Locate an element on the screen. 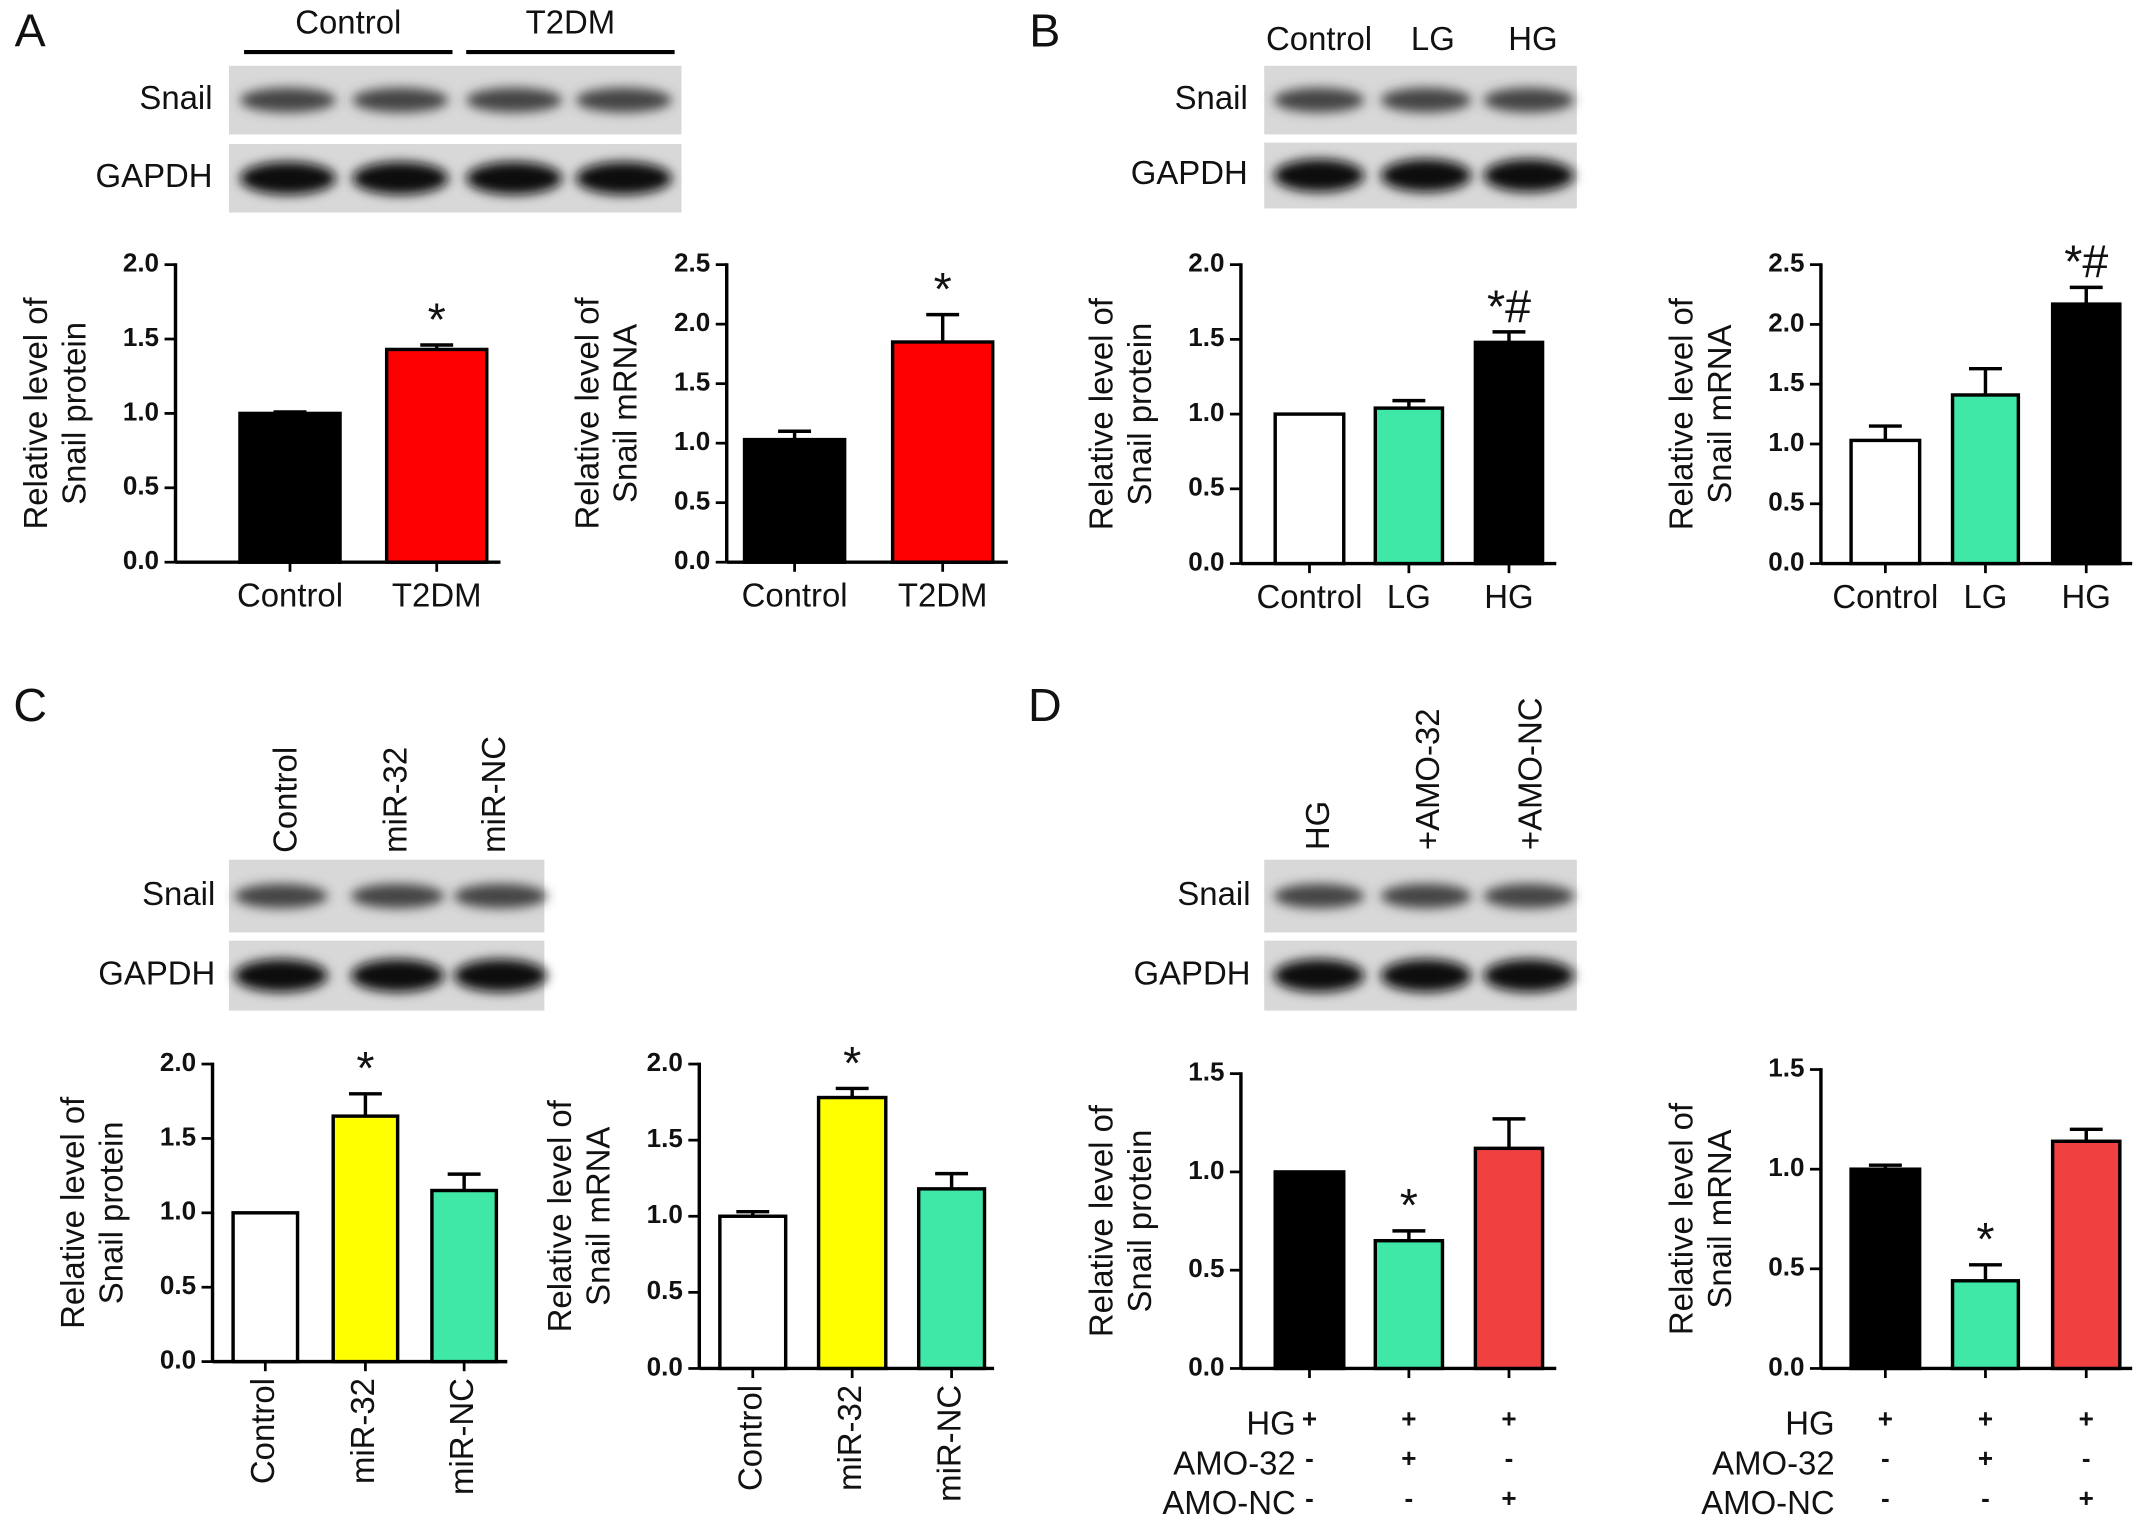 The image size is (2150, 1533). lane-label: LG is located at coordinates (1433, 38).